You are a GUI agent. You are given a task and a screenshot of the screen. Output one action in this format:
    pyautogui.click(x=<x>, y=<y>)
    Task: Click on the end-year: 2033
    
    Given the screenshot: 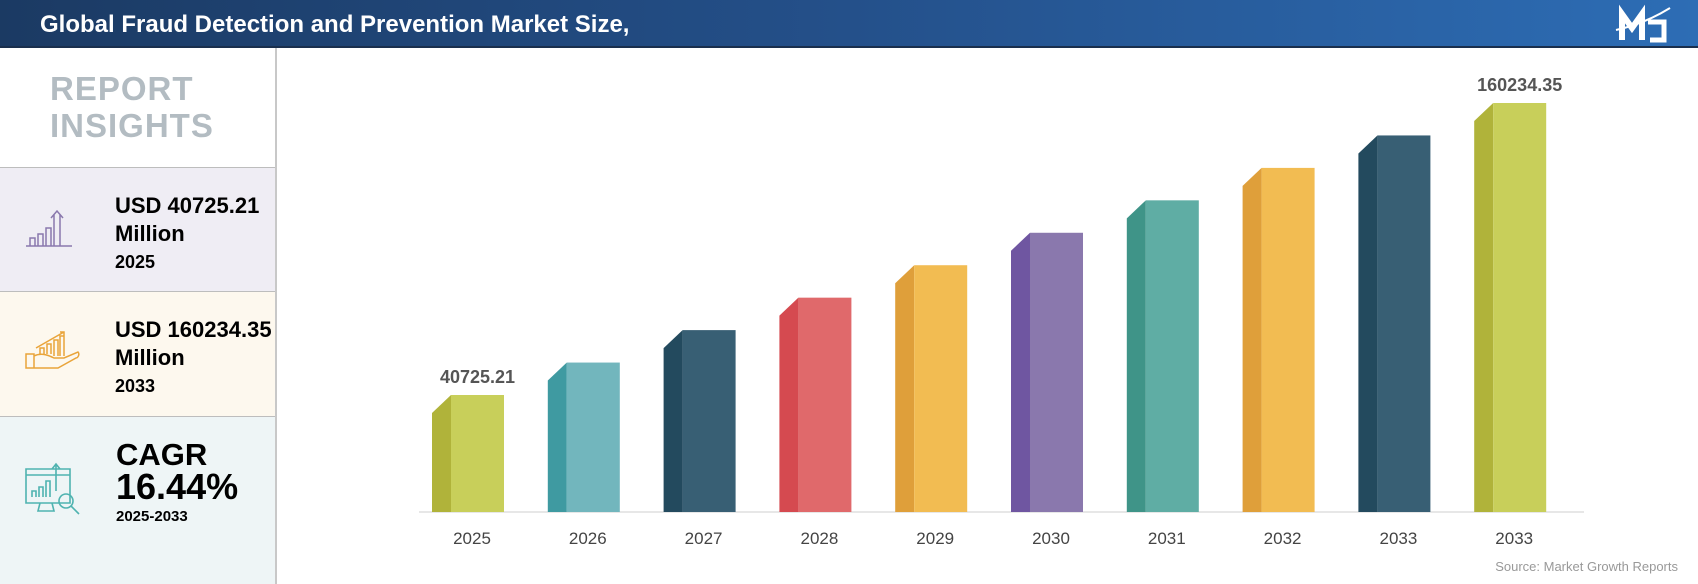 What is the action you would take?
    pyautogui.click(x=135, y=386)
    